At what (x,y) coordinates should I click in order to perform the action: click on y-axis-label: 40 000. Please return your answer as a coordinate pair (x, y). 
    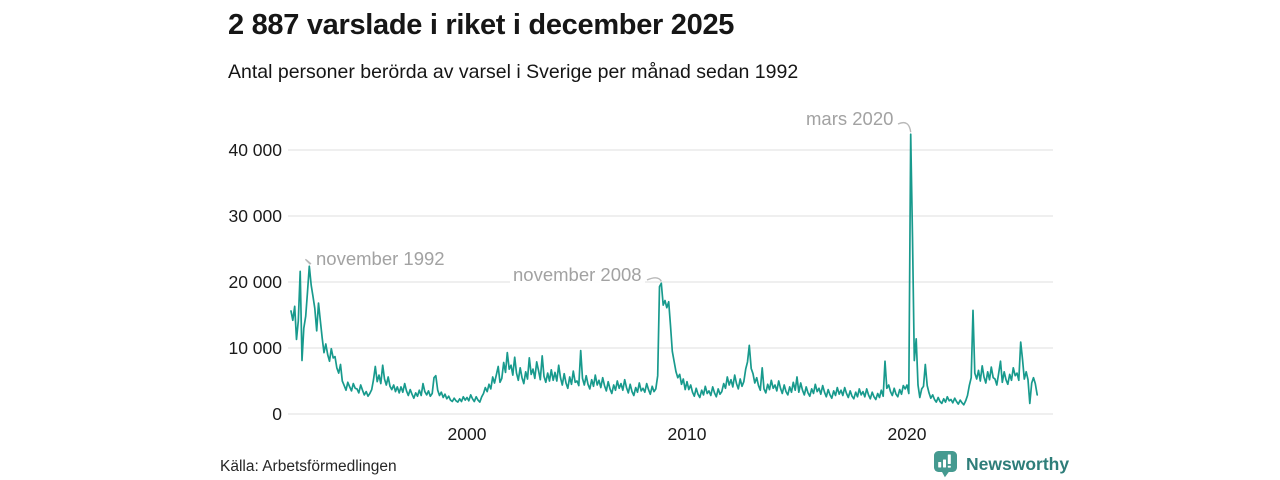
    Looking at the image, I should click on (255, 150).